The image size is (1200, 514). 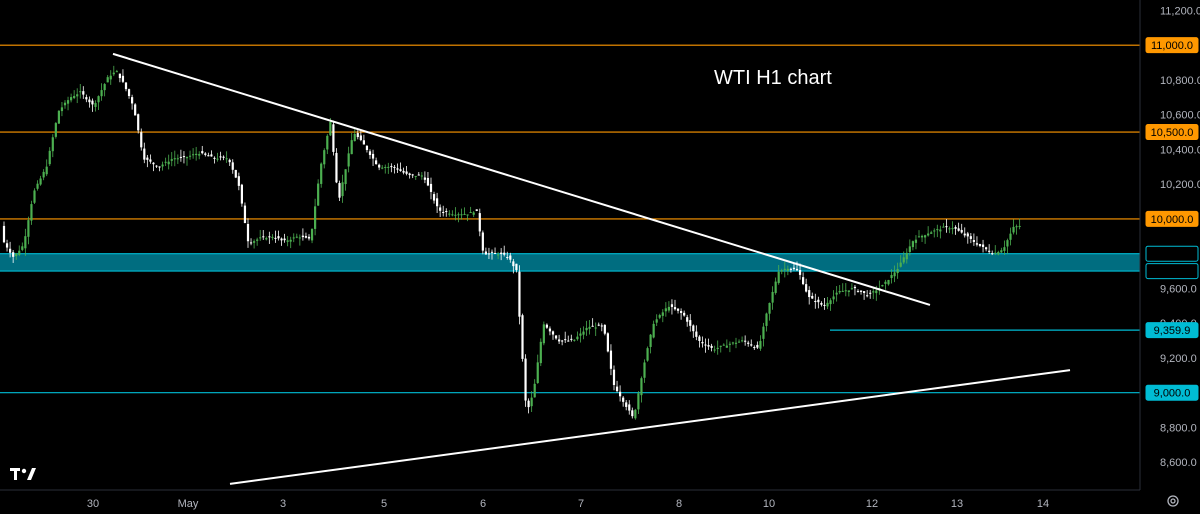 What do you see at coordinates (1172, 220) in the screenshot?
I see `price-tag-label: 10,000.0` at bounding box center [1172, 220].